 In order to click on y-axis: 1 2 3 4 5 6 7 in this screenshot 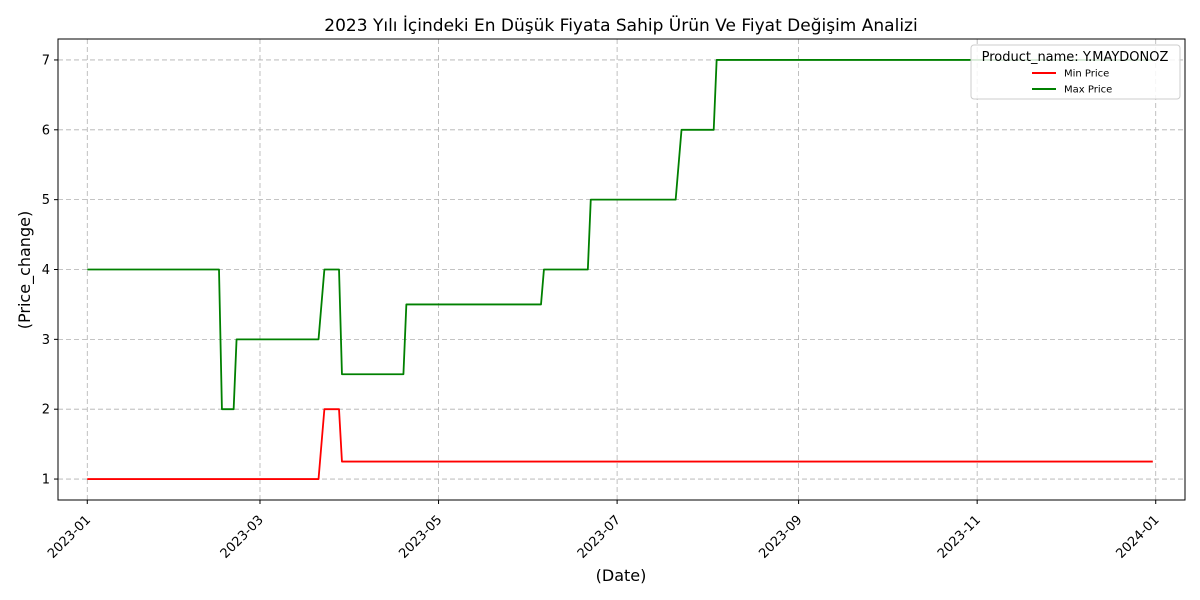, I will do `click(50, 270)`.